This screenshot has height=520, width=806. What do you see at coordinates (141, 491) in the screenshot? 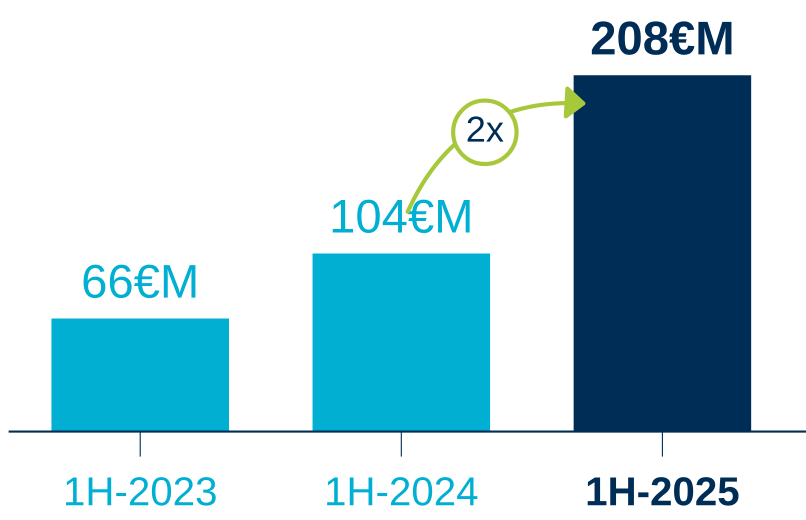
I see `x-tick-label: 1H-2023` at bounding box center [141, 491].